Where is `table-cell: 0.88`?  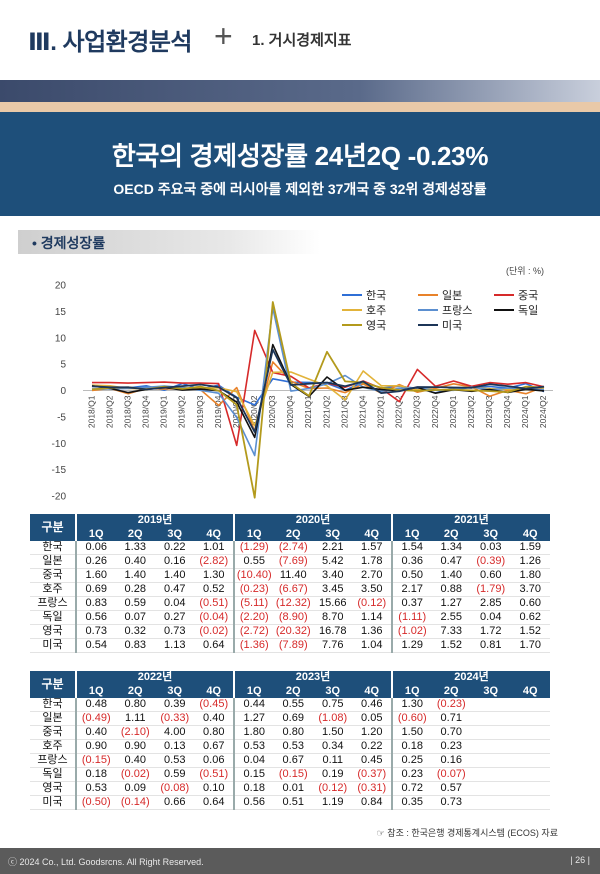
table-cell: 0.88 is located at coordinates (451, 589).